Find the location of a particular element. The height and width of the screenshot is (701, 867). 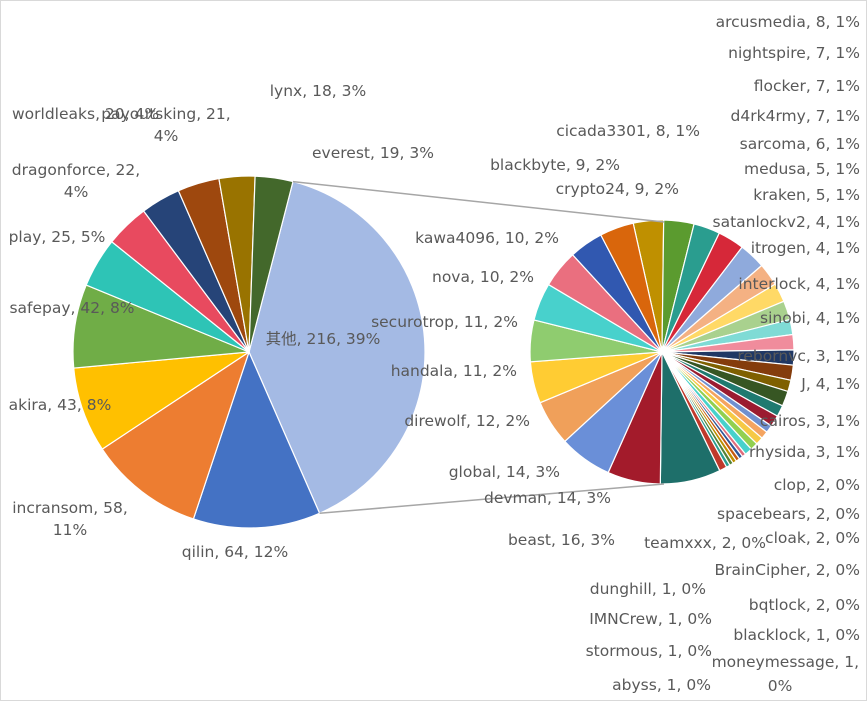

data-label-worldleaks: worldleaks, 20, 4% is located at coordinates (85, 114).